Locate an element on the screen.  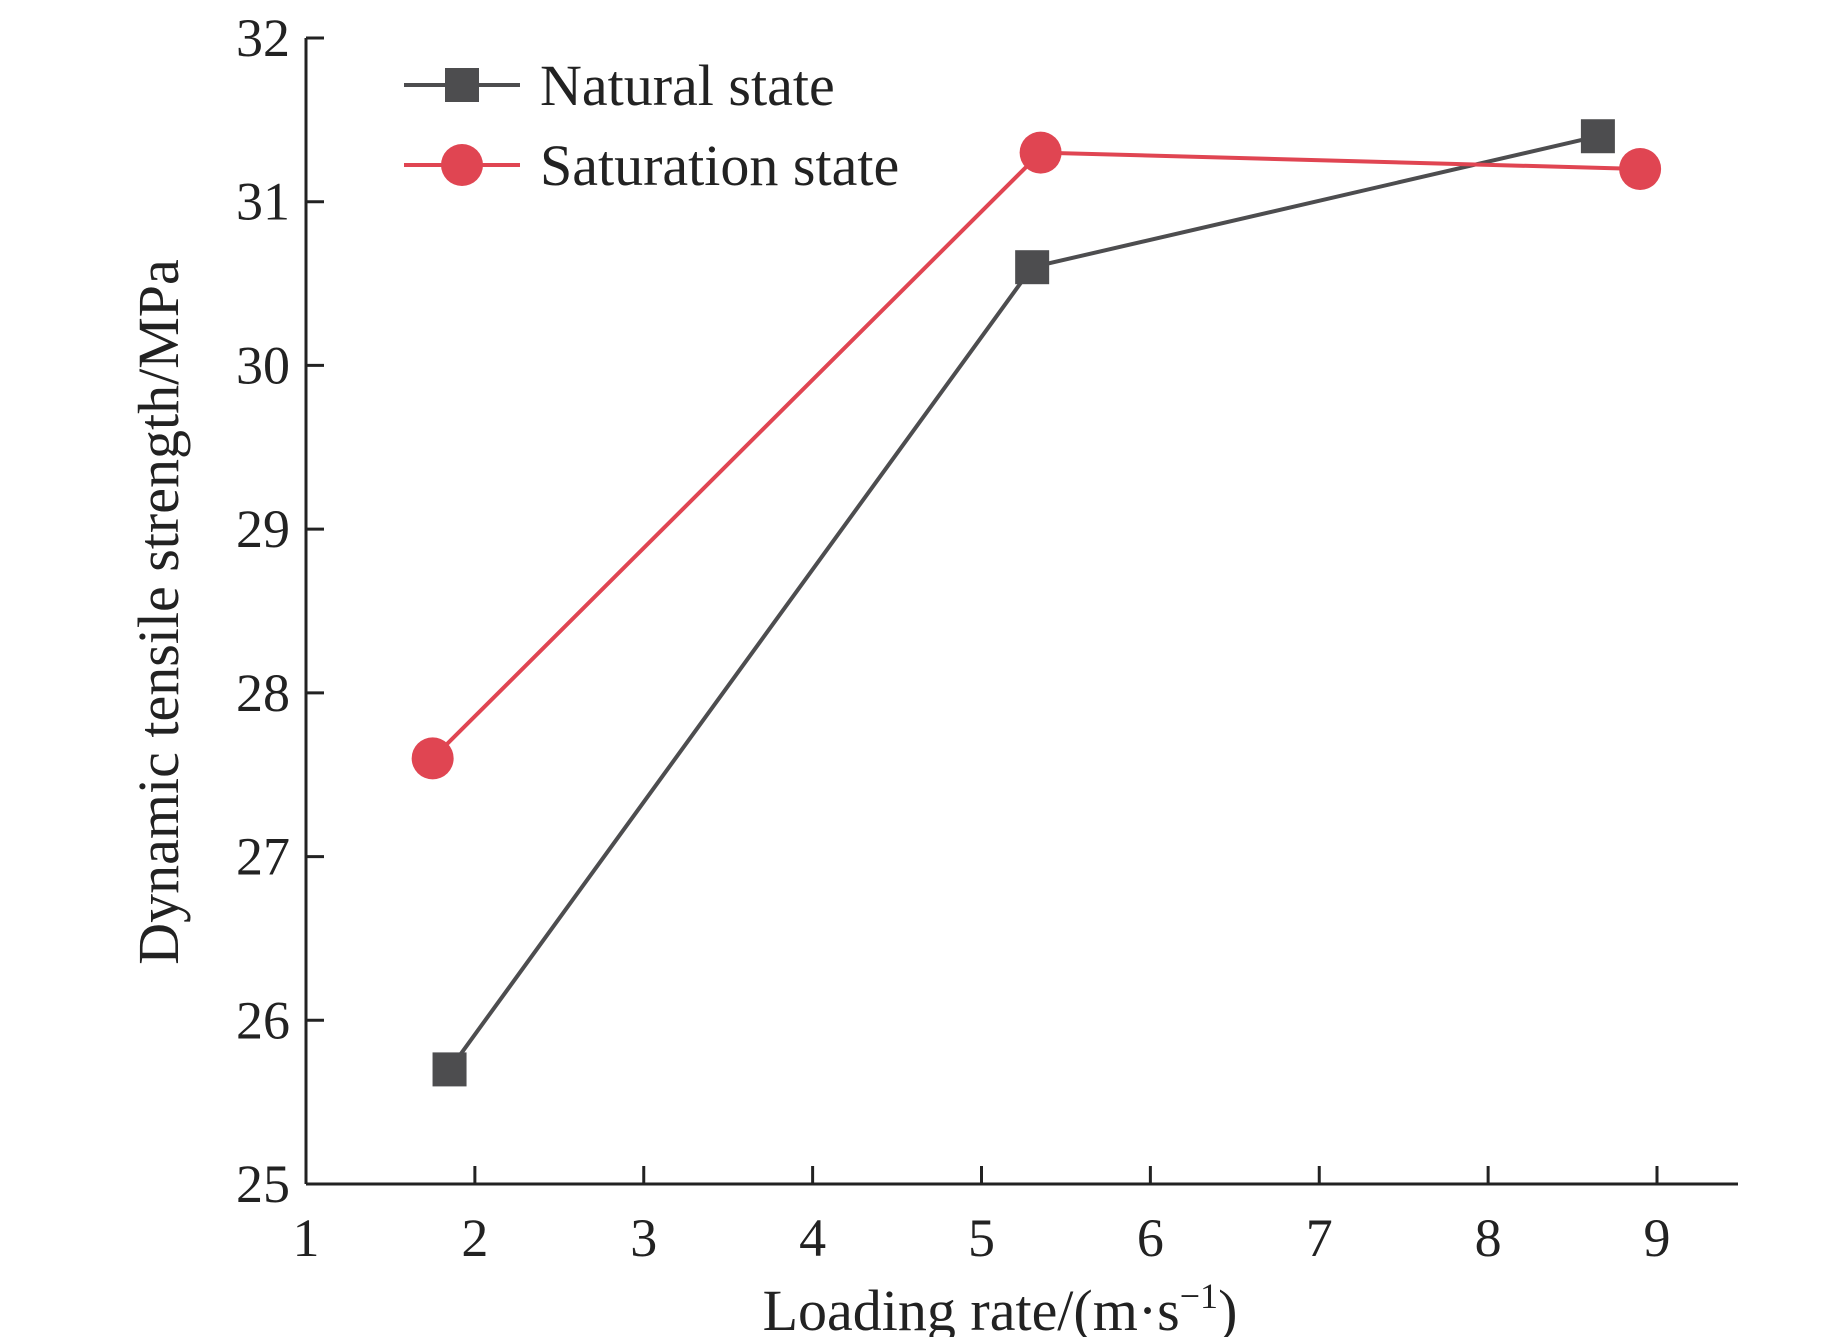
x-tick-label: 8 is located at coordinates (1488, 1238).